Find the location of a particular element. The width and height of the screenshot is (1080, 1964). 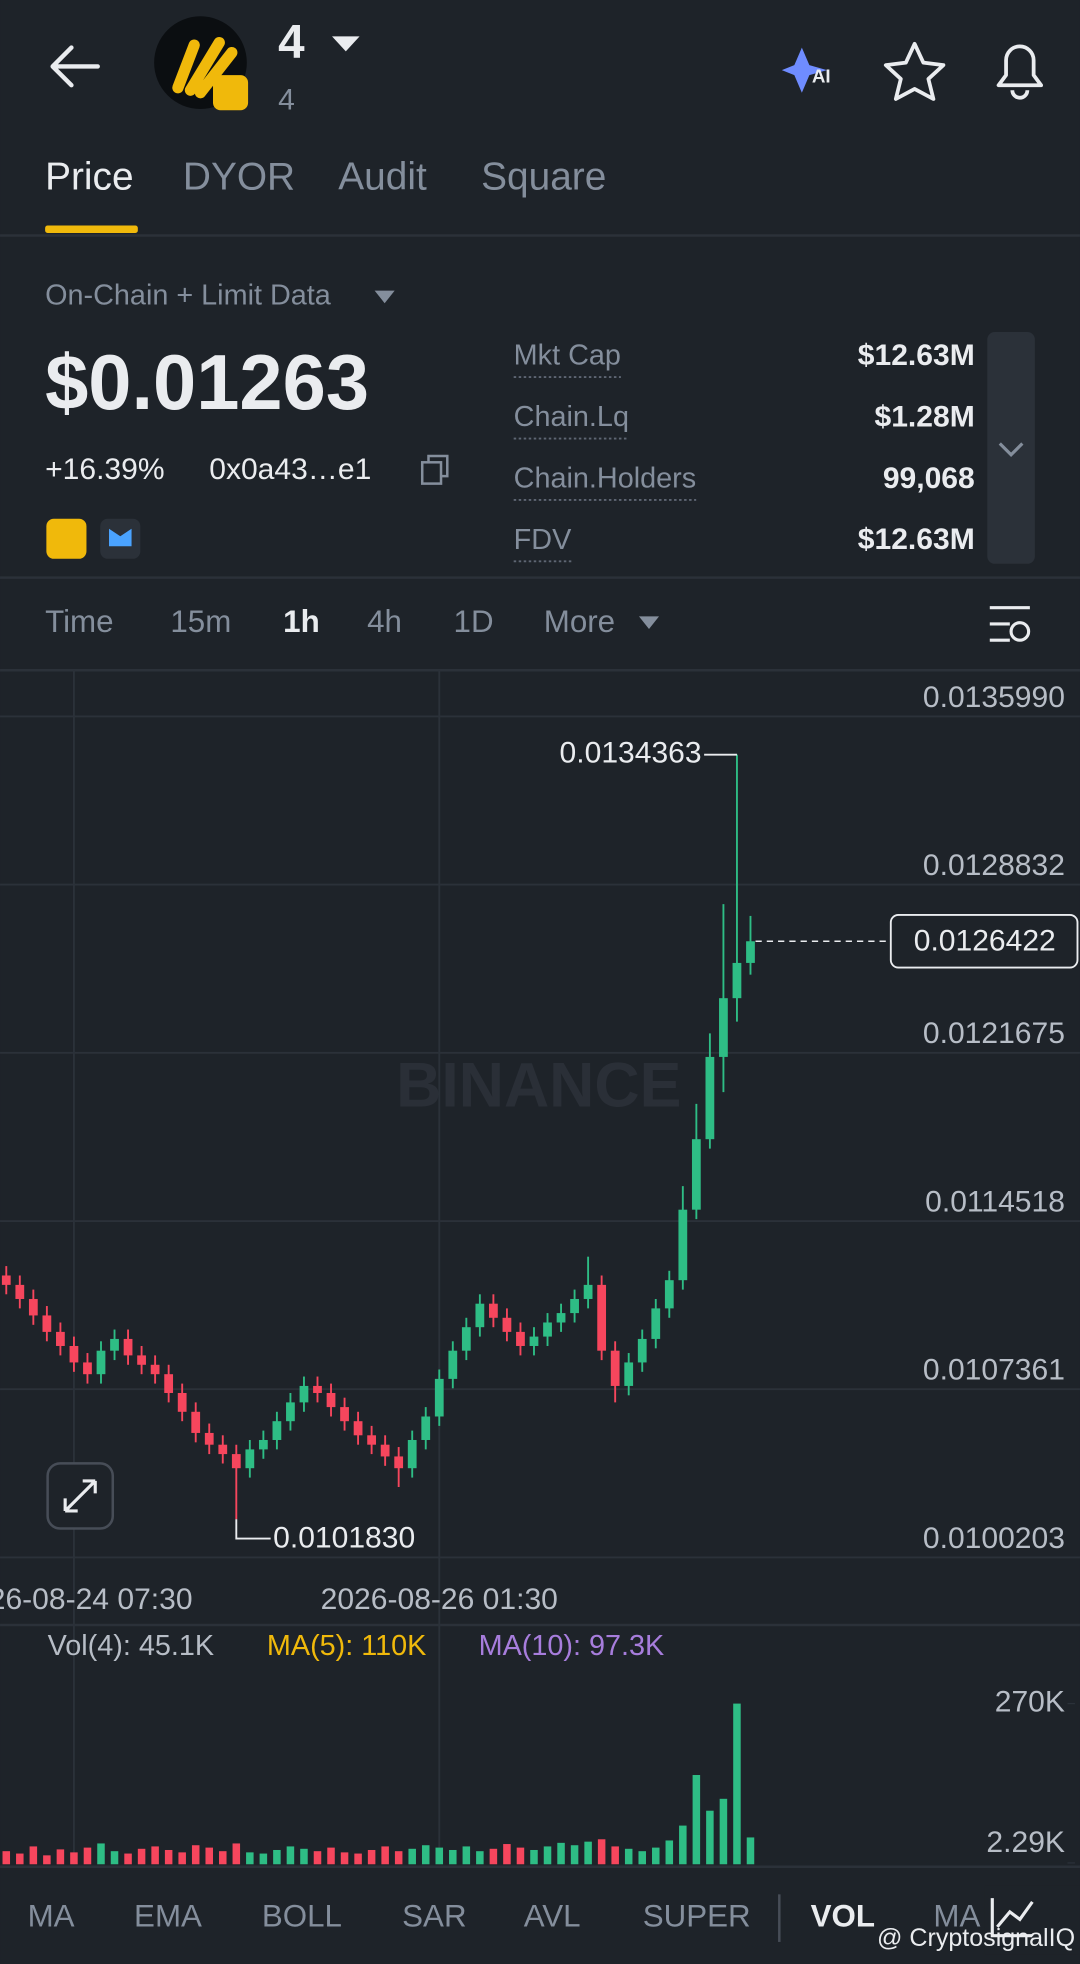

chain-badge is located at coordinates (231, 93).